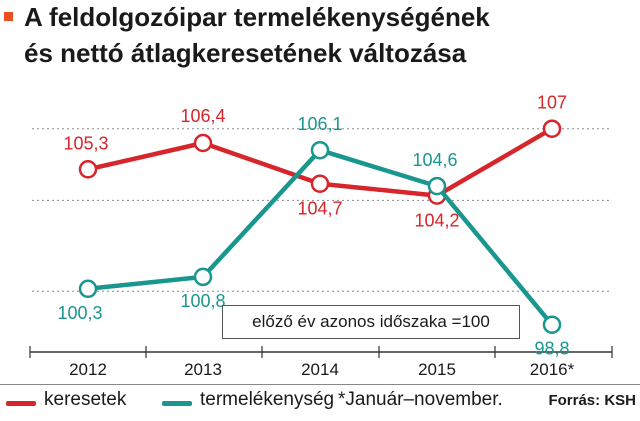  What do you see at coordinates (552, 369) in the screenshot?
I see `x-tick-label: 2016*` at bounding box center [552, 369].